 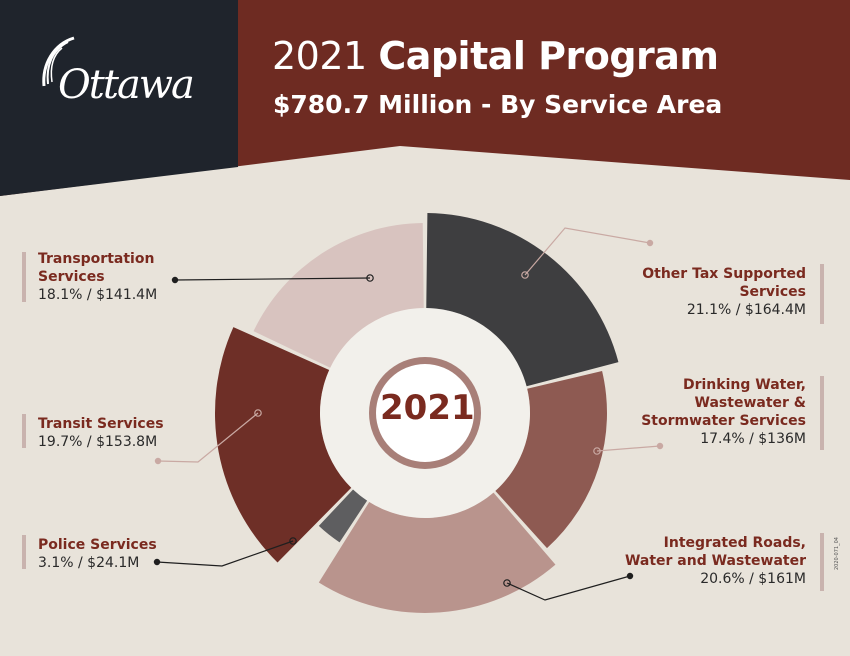 I want to click on label-bar-drinking-water, so click(x=822, y=413).